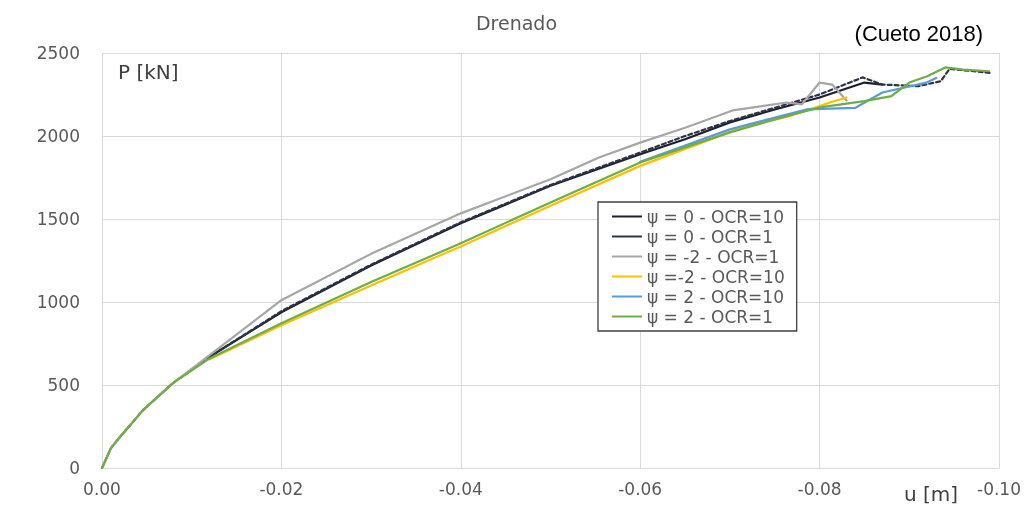 Image resolution: width=1033 pixels, height=517 pixels. What do you see at coordinates (58, 302) in the screenshot?
I see `y-tick-label: 1000` at bounding box center [58, 302].